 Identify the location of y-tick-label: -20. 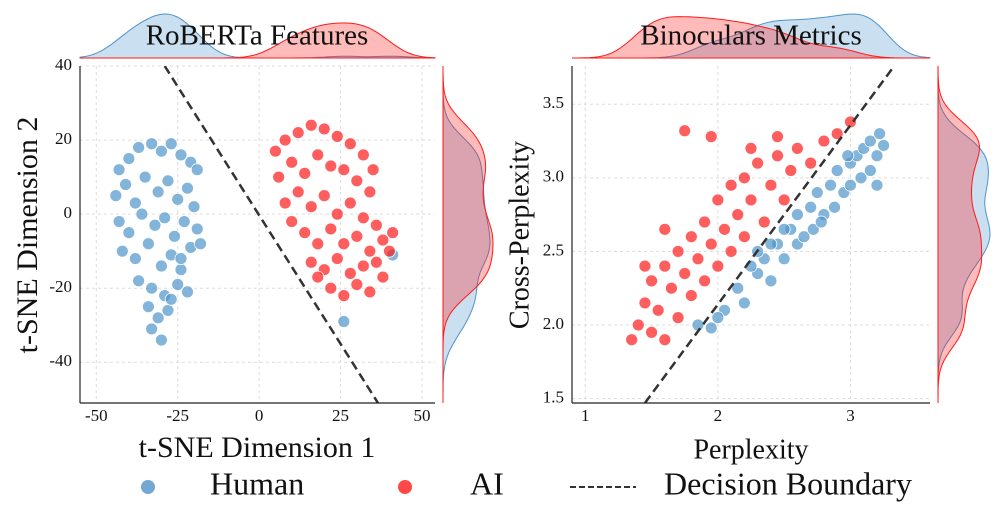
(60, 286).